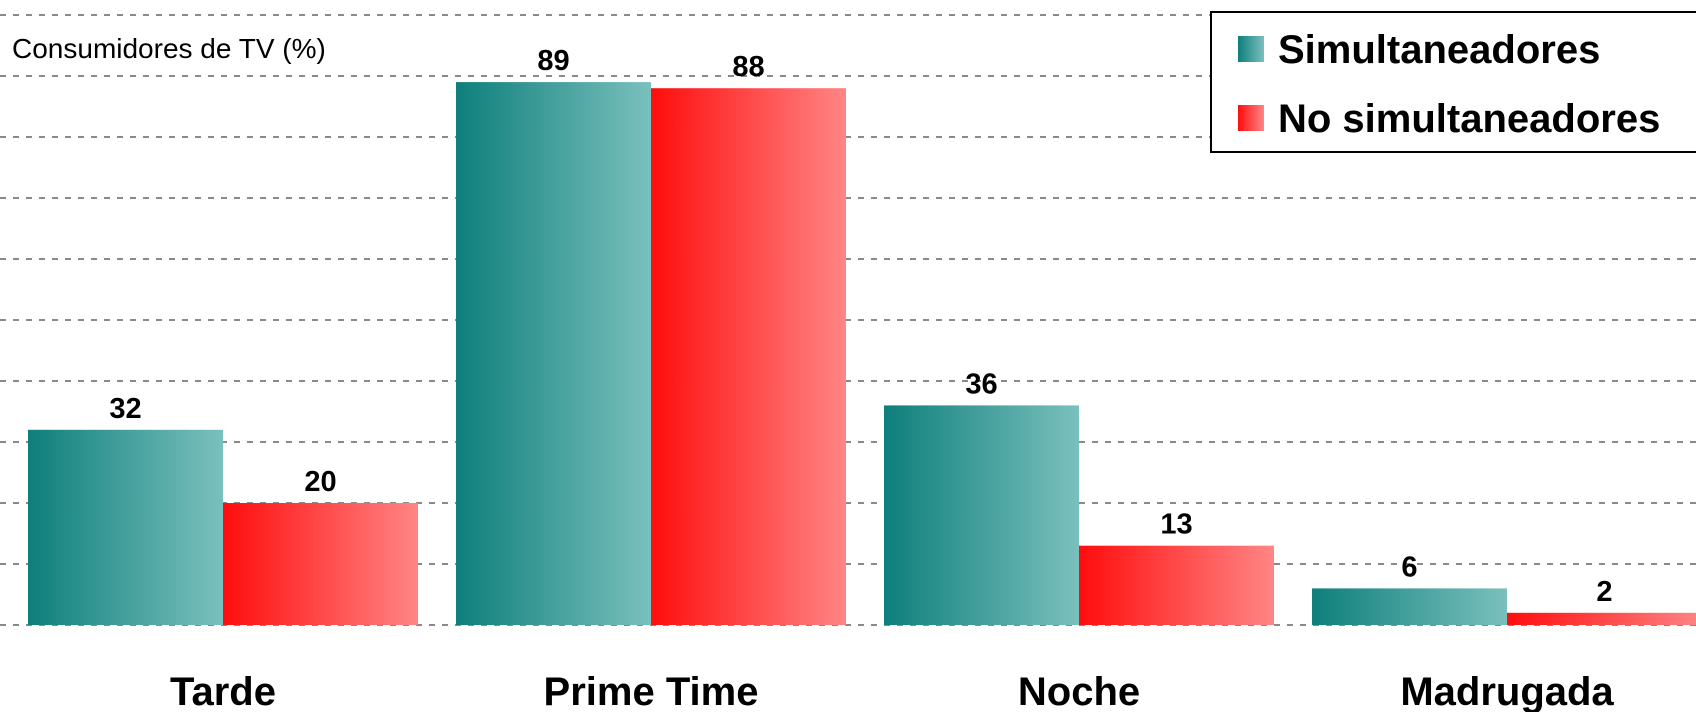 The image size is (1696, 712). What do you see at coordinates (1469, 119) in the screenshot?
I see `legend-label-no-simultaneadores: No simultaneadores` at bounding box center [1469, 119].